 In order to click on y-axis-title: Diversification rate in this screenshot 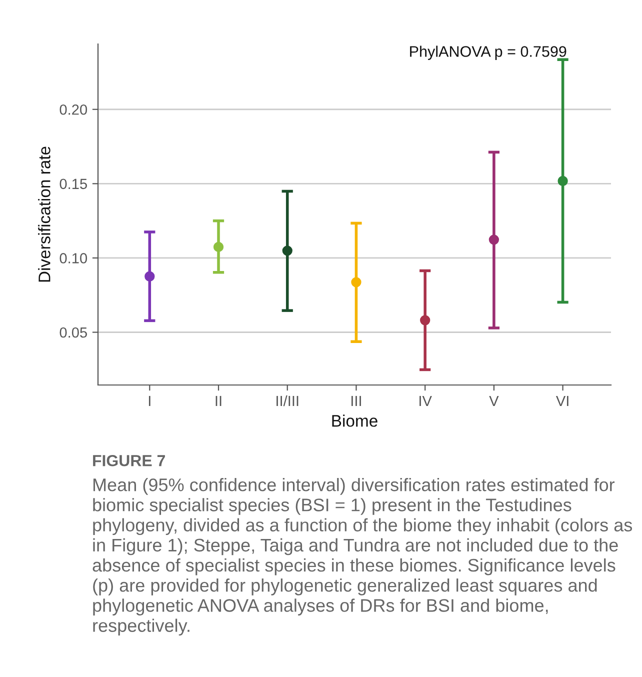, I will do `click(44, 214)`.